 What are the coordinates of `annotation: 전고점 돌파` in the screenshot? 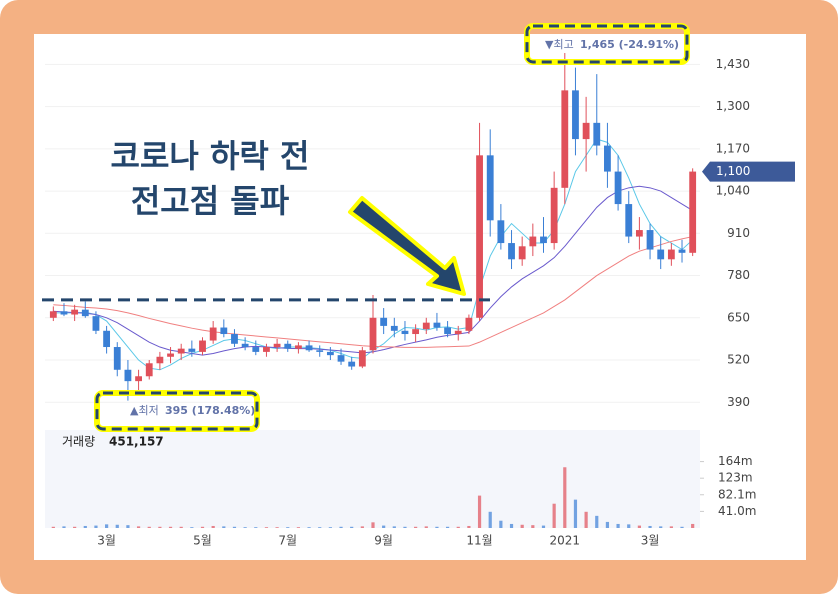 It's located at (210, 201).